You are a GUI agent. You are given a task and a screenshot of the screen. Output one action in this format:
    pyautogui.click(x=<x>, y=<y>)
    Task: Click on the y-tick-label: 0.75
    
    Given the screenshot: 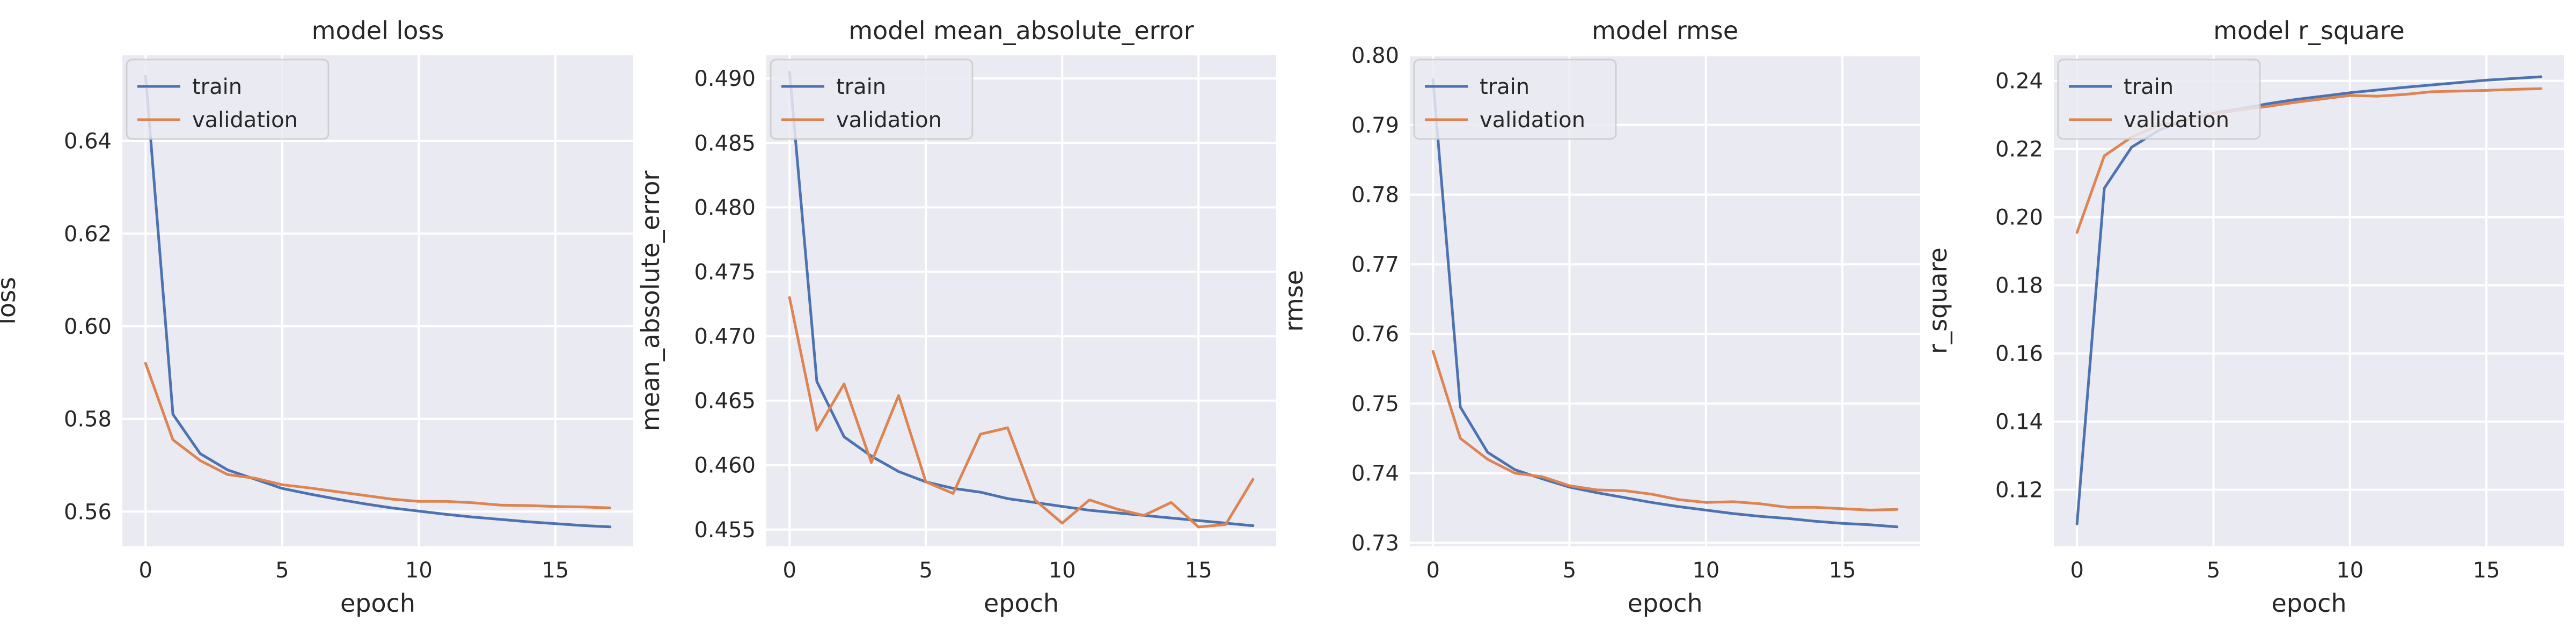 What is the action you would take?
    pyautogui.click(x=1375, y=404)
    